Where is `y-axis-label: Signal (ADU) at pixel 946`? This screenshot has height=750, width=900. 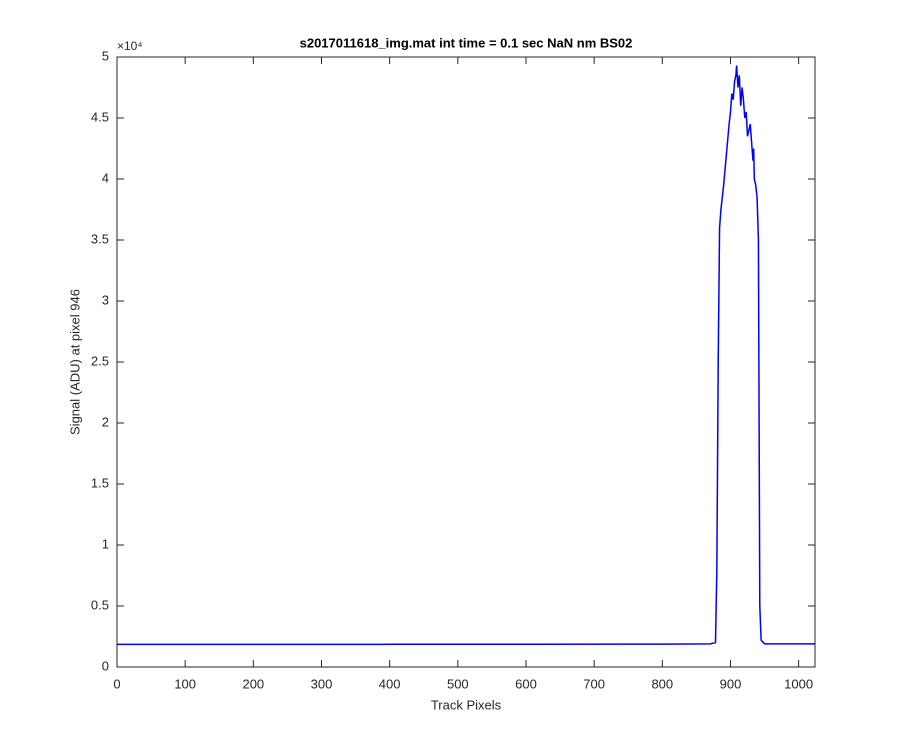 y-axis-label: Signal (ADU) at pixel 946 is located at coordinates (74, 362).